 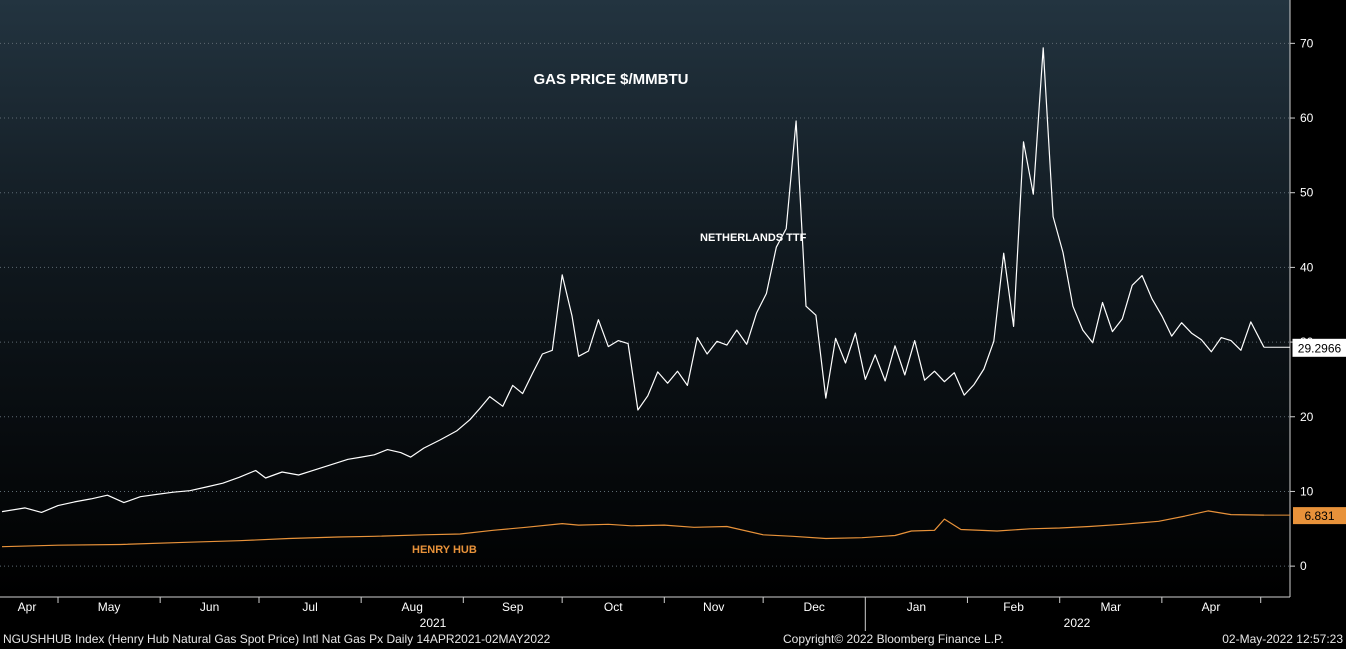 I want to click on x-year-label: 2022, so click(x=1077, y=623).